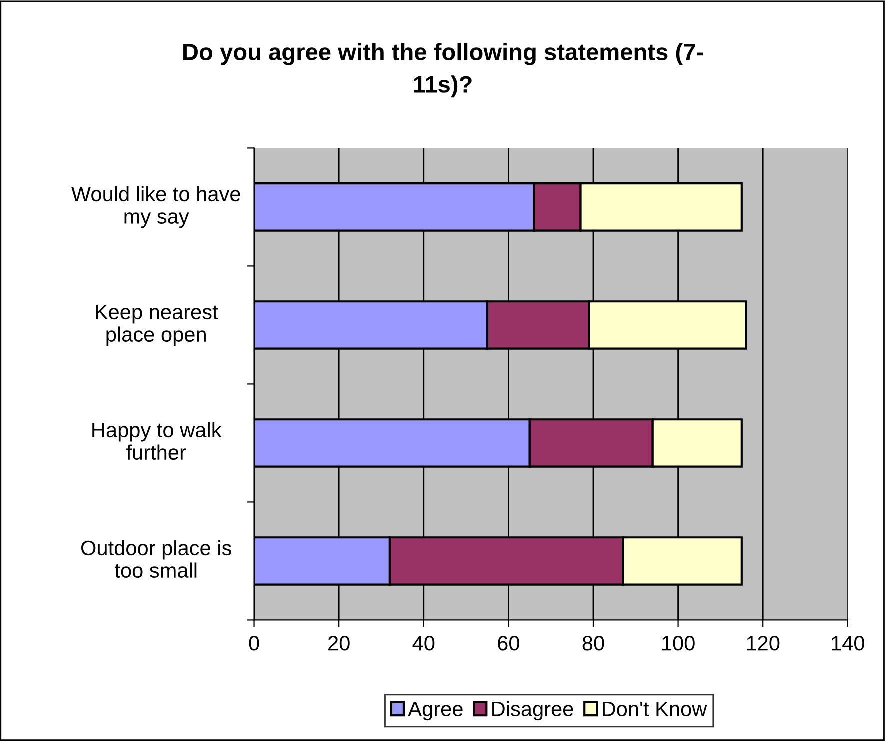 The width and height of the screenshot is (886, 741). Describe the element at coordinates (593, 643) in the screenshot. I see `x-tick-label: 80` at that location.